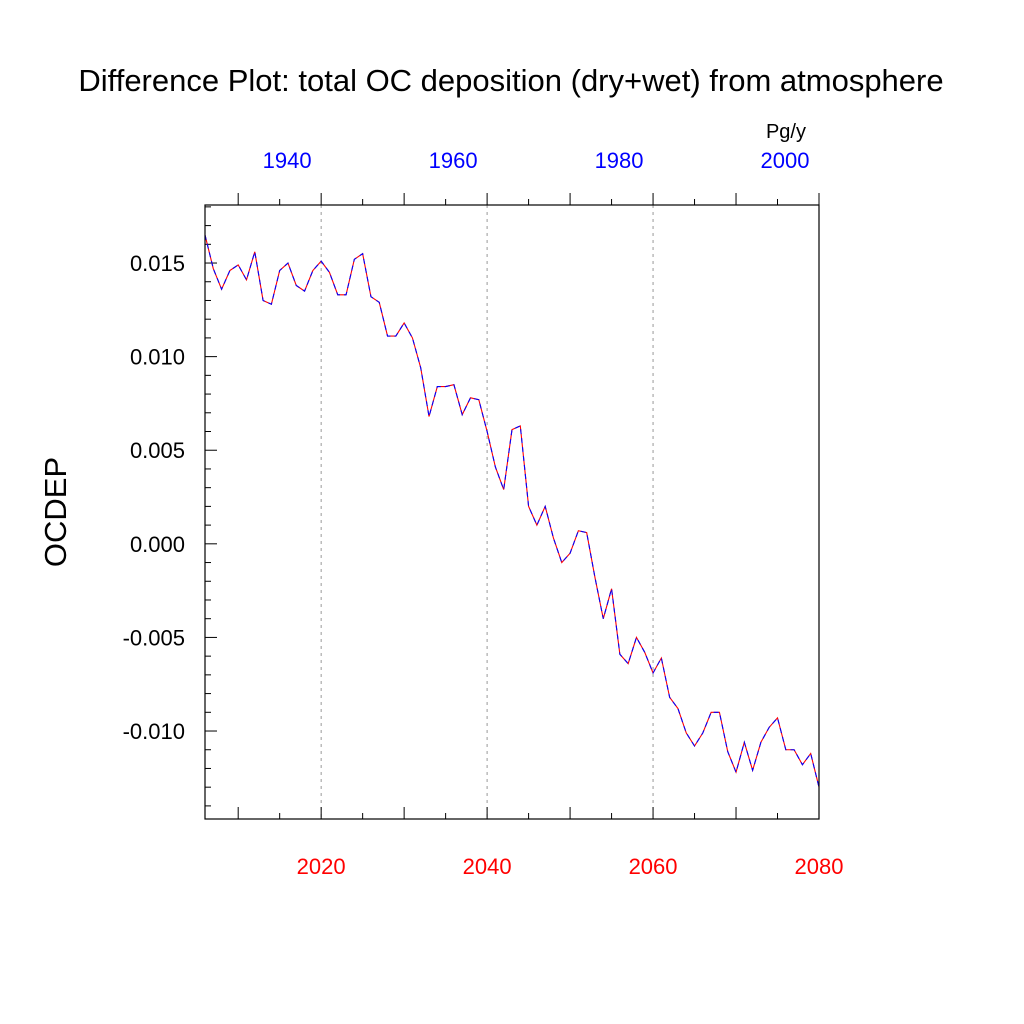 The height and width of the screenshot is (1024, 1024). What do you see at coordinates (154, 731) in the screenshot?
I see `y-tick-label-5: -0.010` at bounding box center [154, 731].